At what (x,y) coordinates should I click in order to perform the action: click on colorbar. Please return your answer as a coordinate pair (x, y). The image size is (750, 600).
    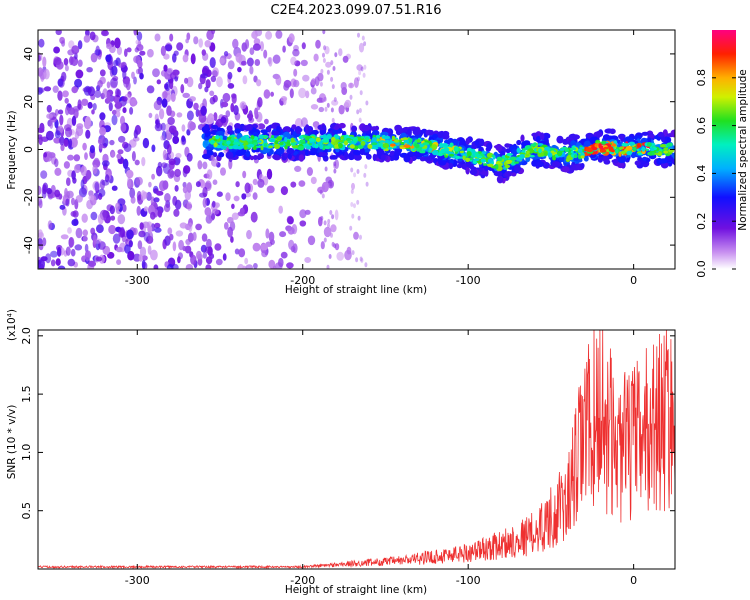
    Looking at the image, I should click on (724, 149).